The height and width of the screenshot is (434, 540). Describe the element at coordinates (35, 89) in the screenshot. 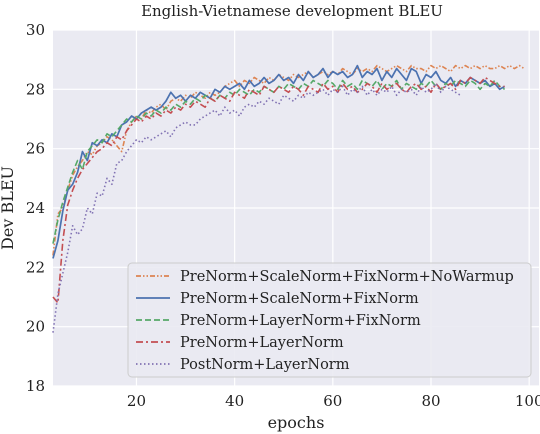

I see `y-tick-label: 28` at that location.